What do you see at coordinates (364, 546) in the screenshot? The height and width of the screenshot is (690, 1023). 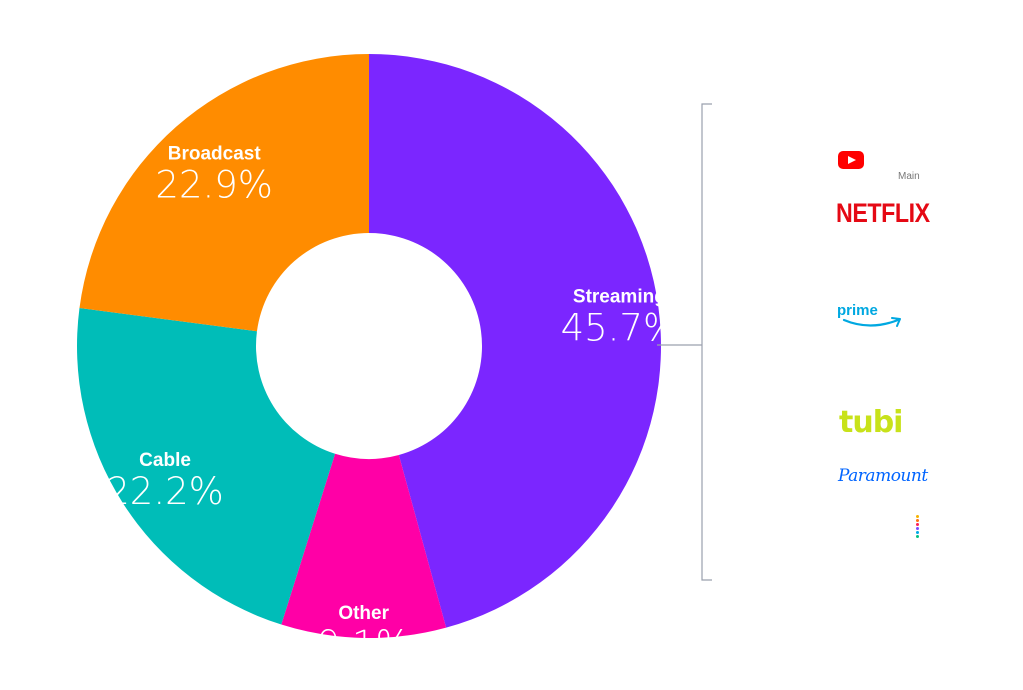 I see `slice-other` at bounding box center [364, 546].